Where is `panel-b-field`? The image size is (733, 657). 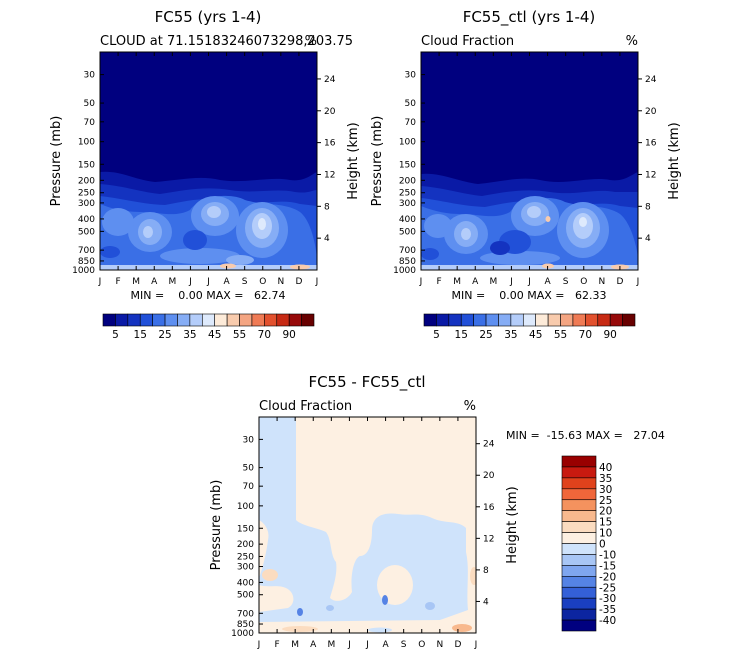 panel-b-field is located at coordinates (529, 161).